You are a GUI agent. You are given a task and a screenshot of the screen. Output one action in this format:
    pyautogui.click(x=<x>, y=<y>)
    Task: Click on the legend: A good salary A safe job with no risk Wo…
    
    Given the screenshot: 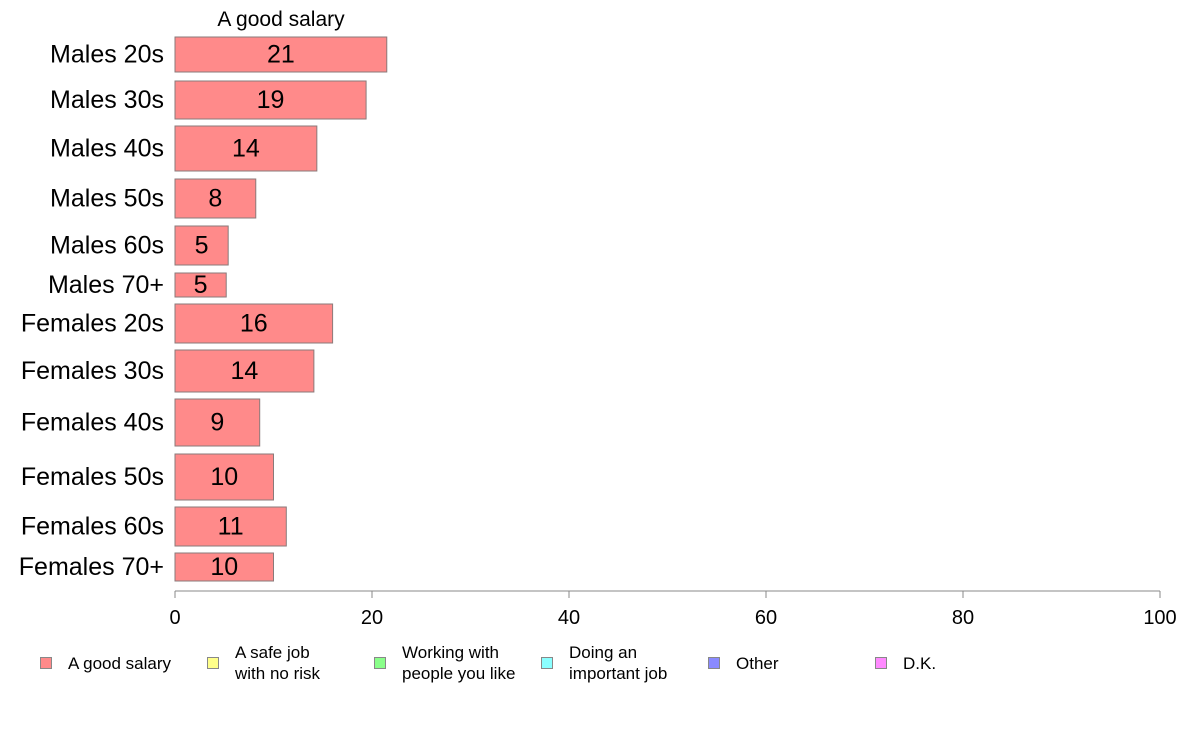 What is the action you would take?
    pyautogui.click(x=594, y=668)
    